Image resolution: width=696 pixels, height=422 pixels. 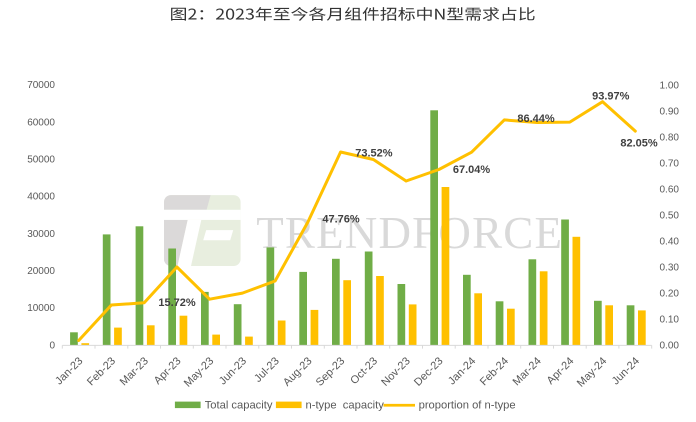 What do you see at coordinates (409, 233) in the screenshot?
I see `svg-text: TRENDFORCE` at bounding box center [409, 233].